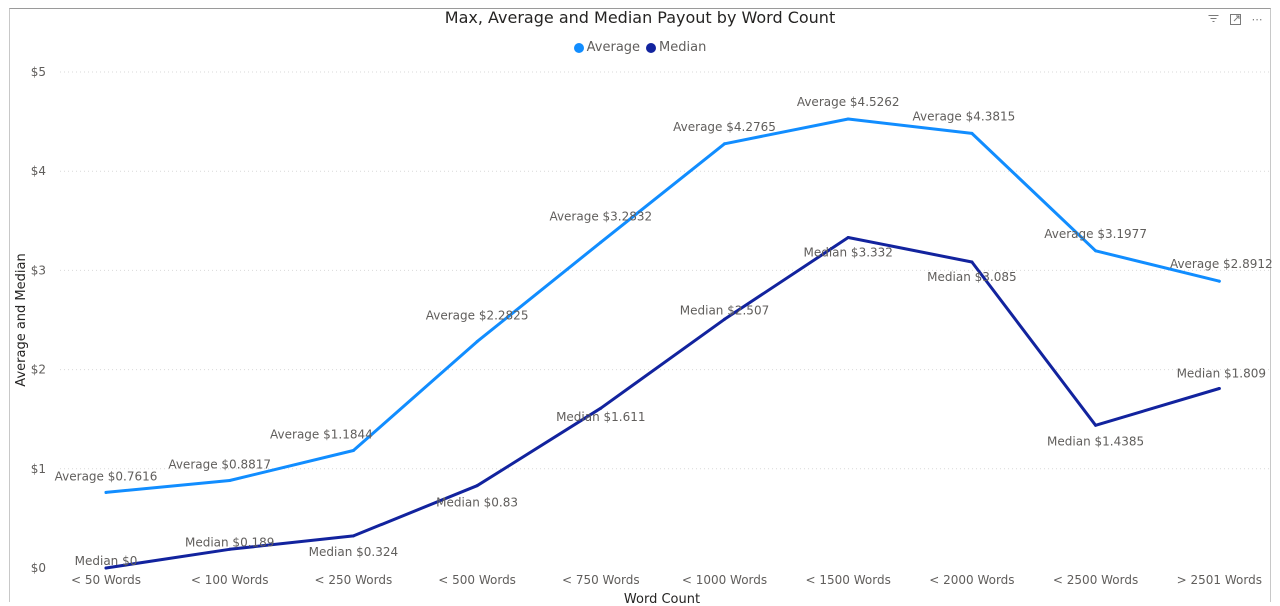  I want to click on data-label-median: Median $1.611, so click(600, 417).